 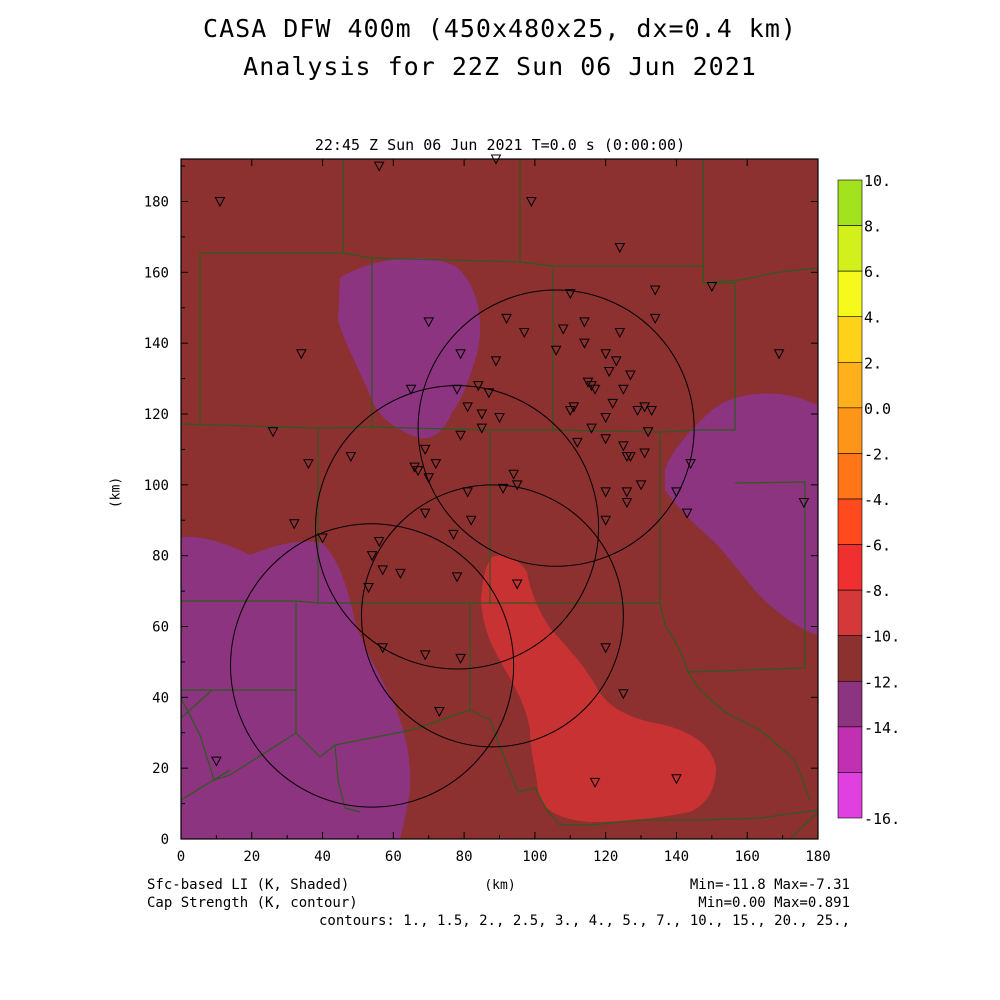 I want to click on shaded-range-label: Min=-11.8 Max=-7.31, so click(x=769, y=885).